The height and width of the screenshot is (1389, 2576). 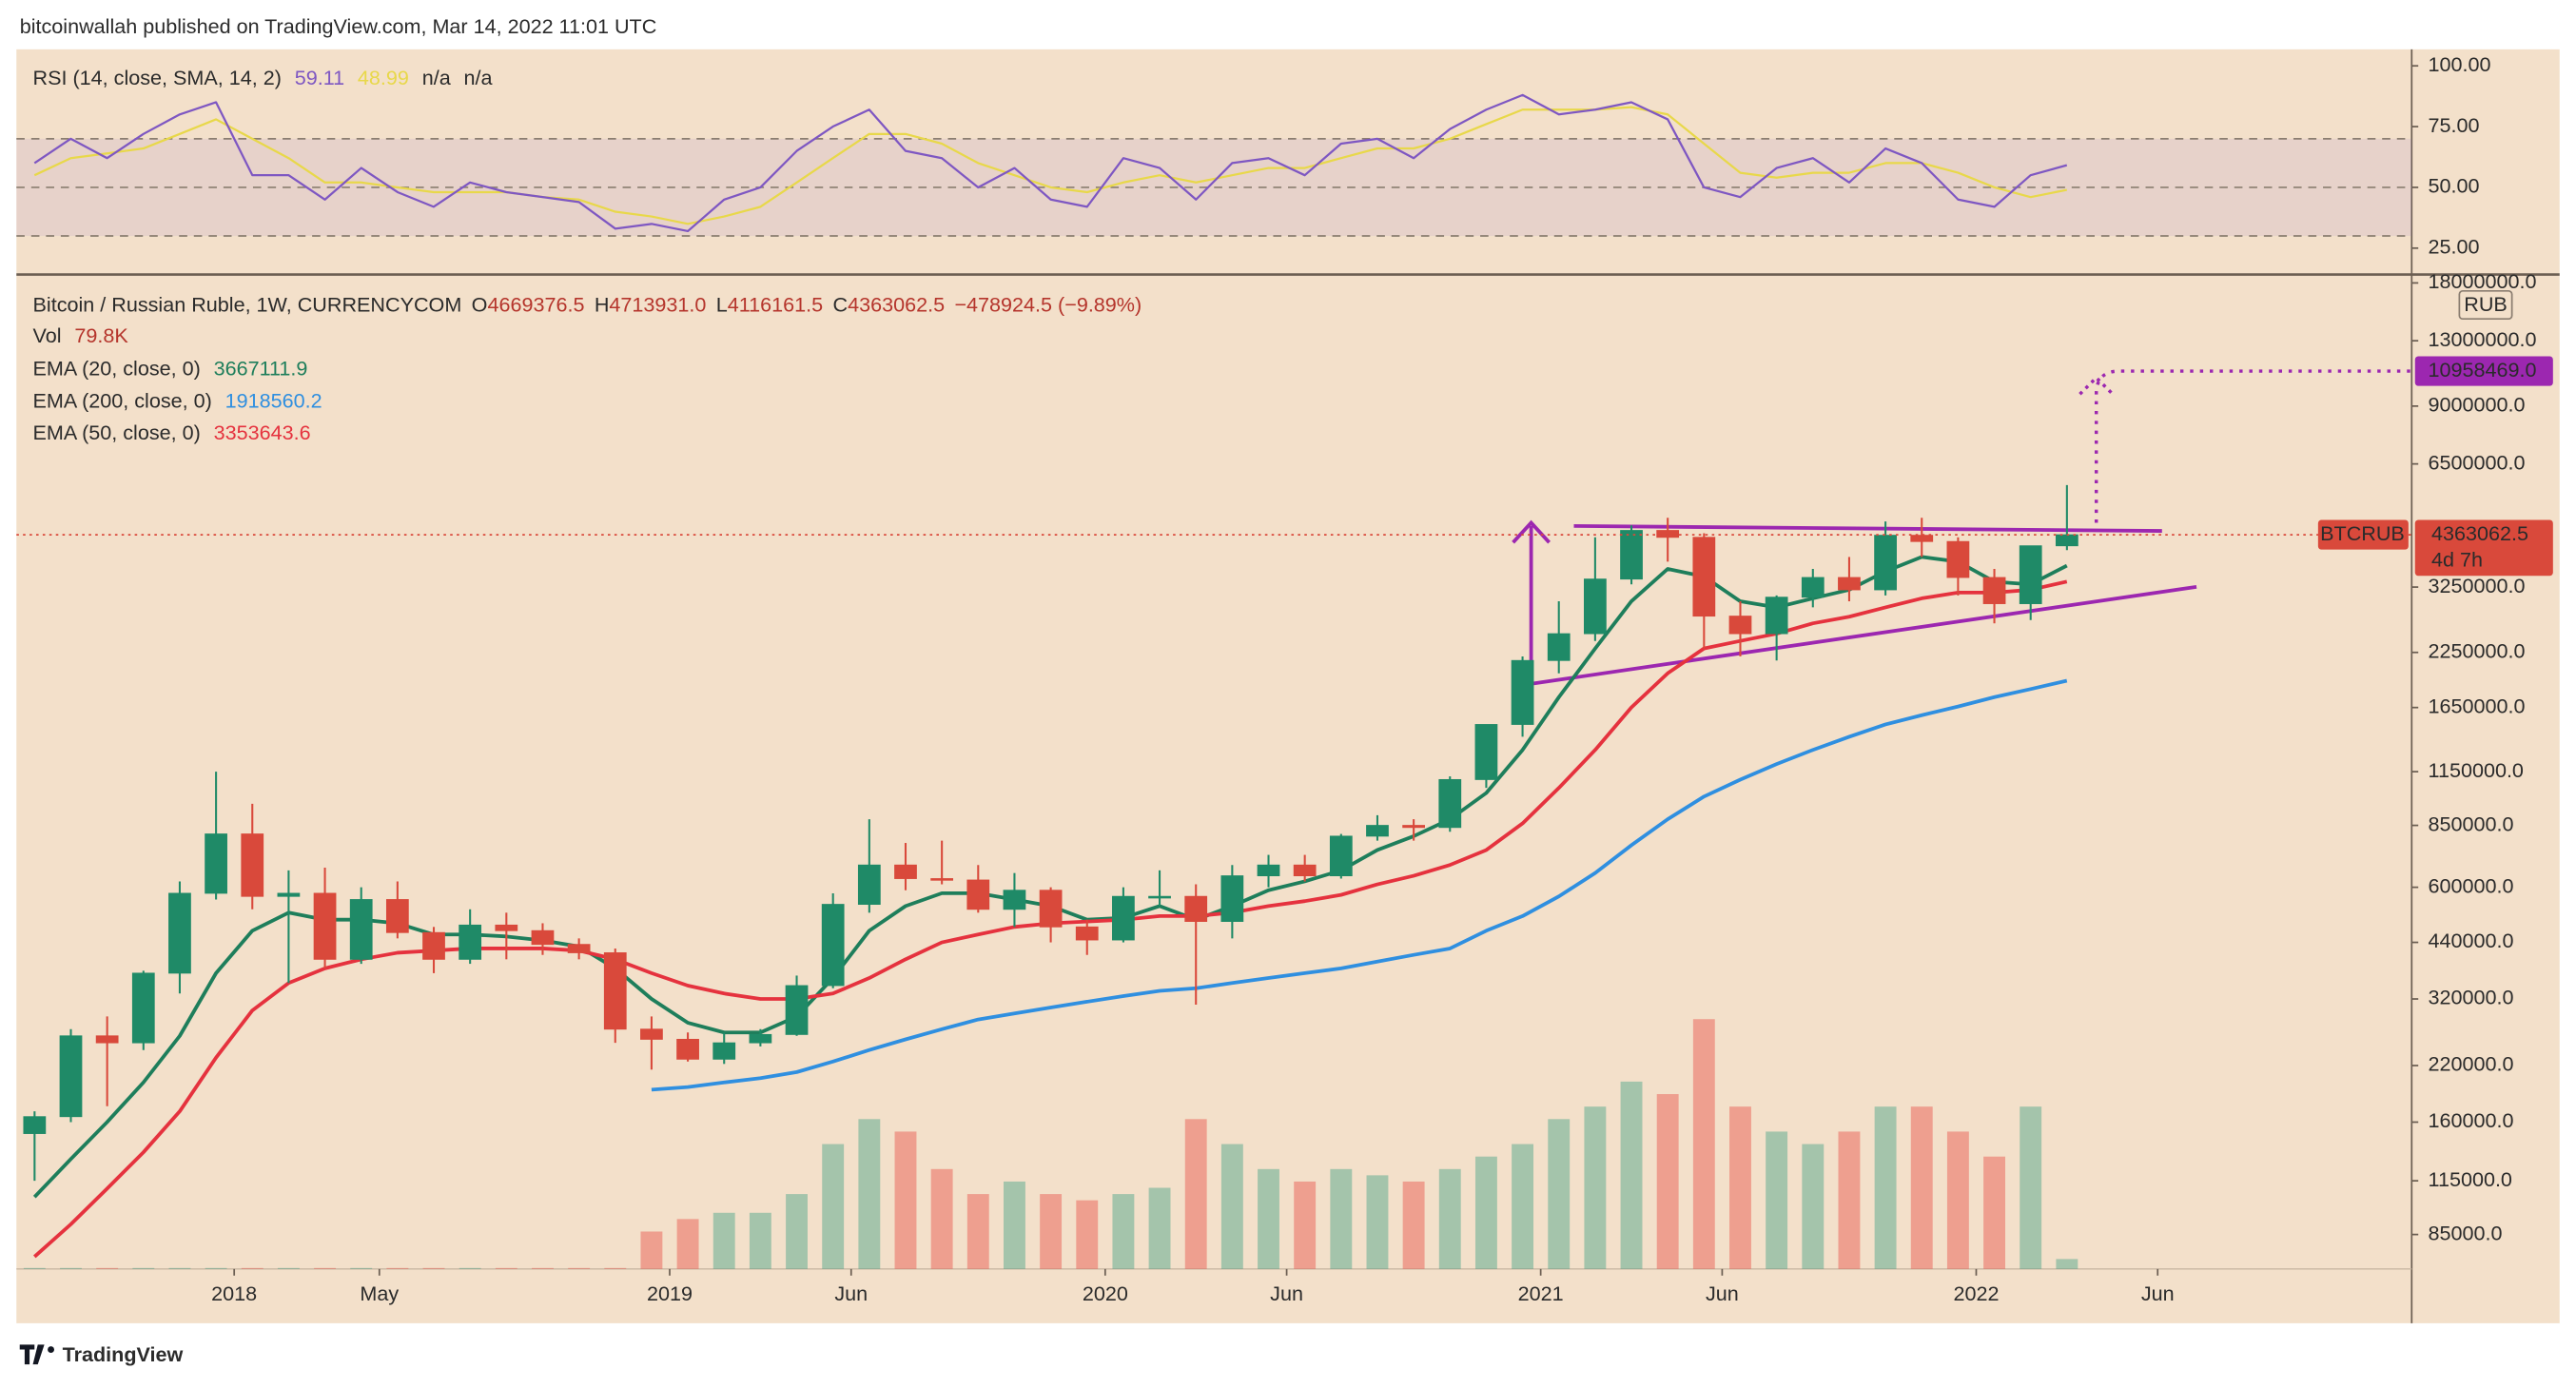 I want to click on y-tick-label: 75.00, so click(x=2455, y=125).